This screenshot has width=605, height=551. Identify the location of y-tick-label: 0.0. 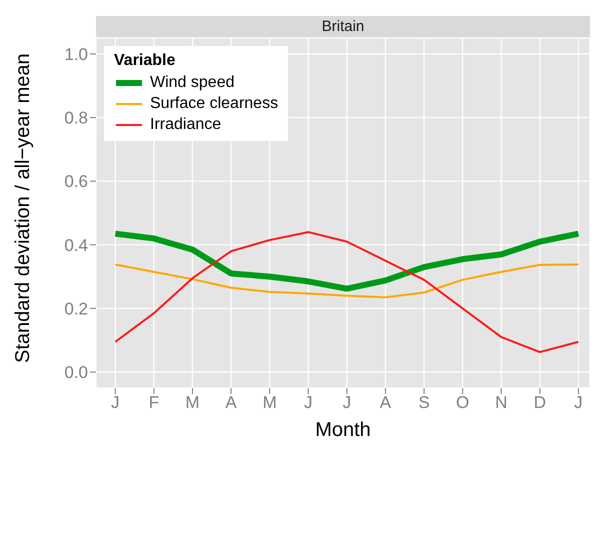
(76, 372).